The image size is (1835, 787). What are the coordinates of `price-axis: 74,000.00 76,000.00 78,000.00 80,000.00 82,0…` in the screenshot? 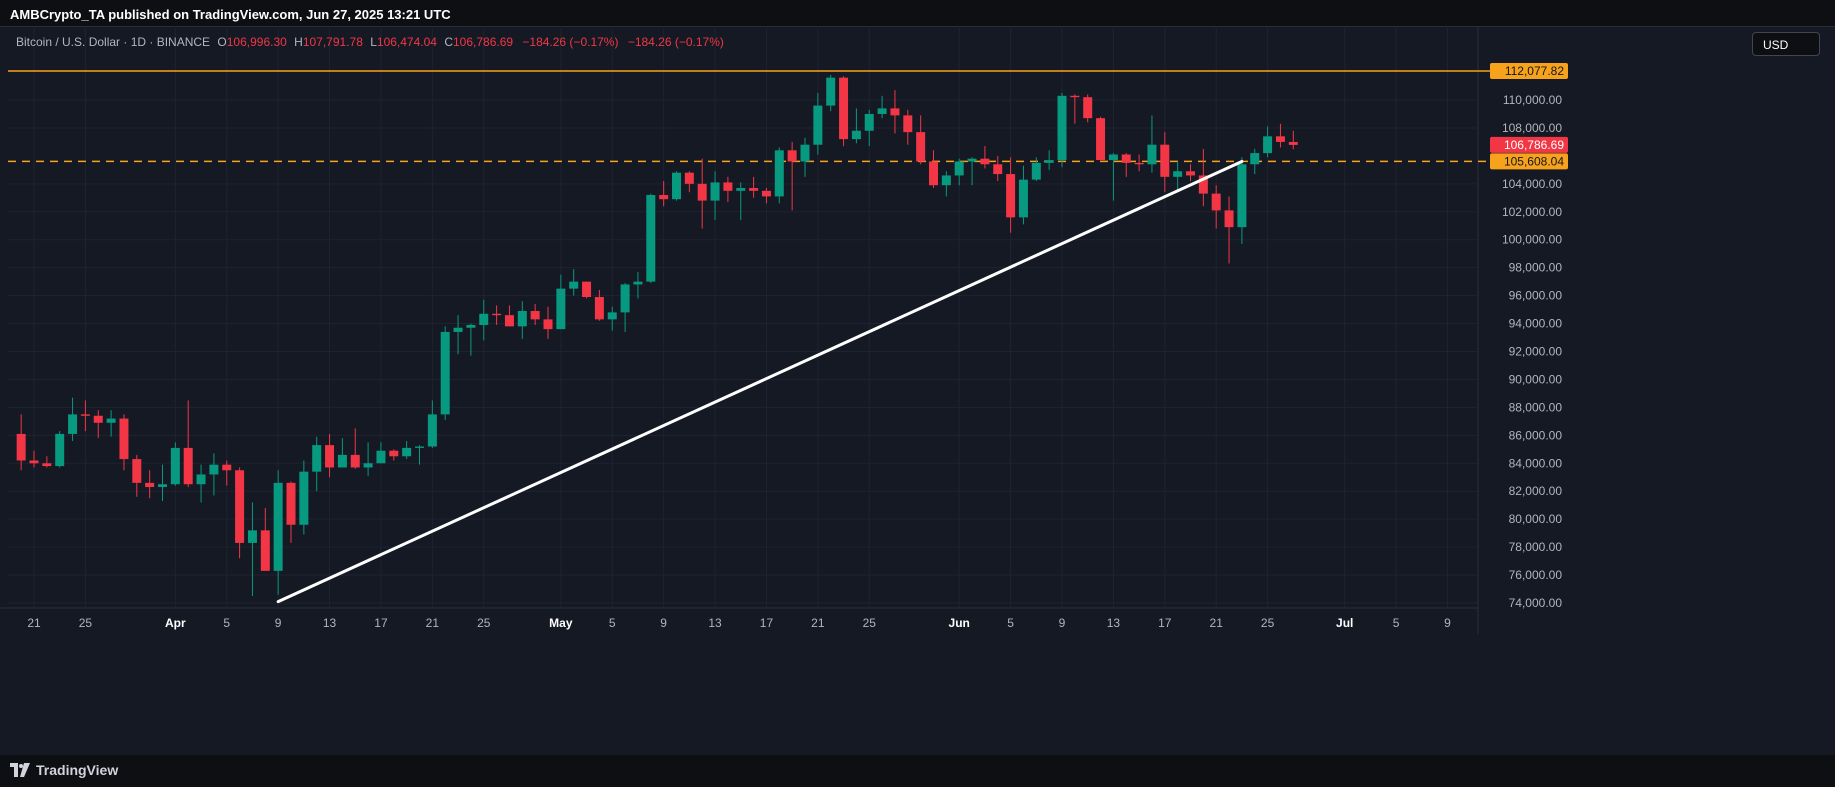 It's located at (1532, 351).